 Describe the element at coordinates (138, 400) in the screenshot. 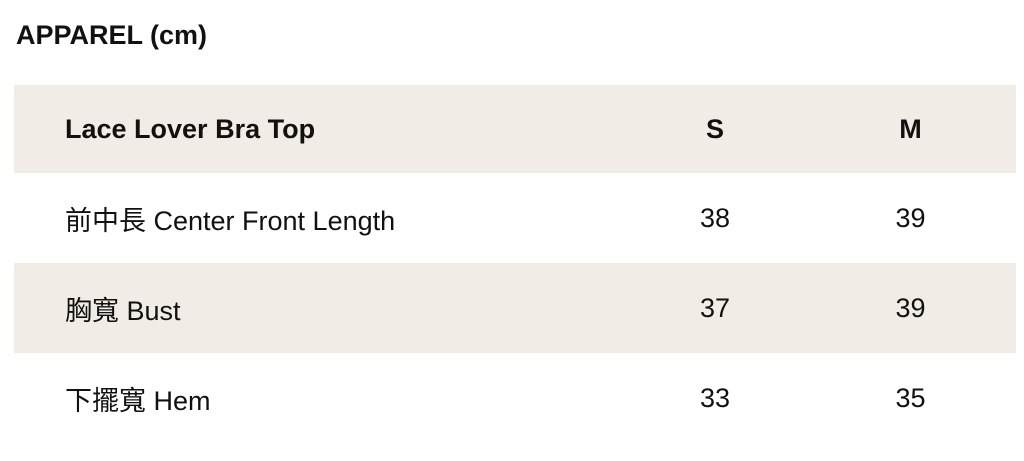

I see `row-label: 下擺寬 Hem` at that location.